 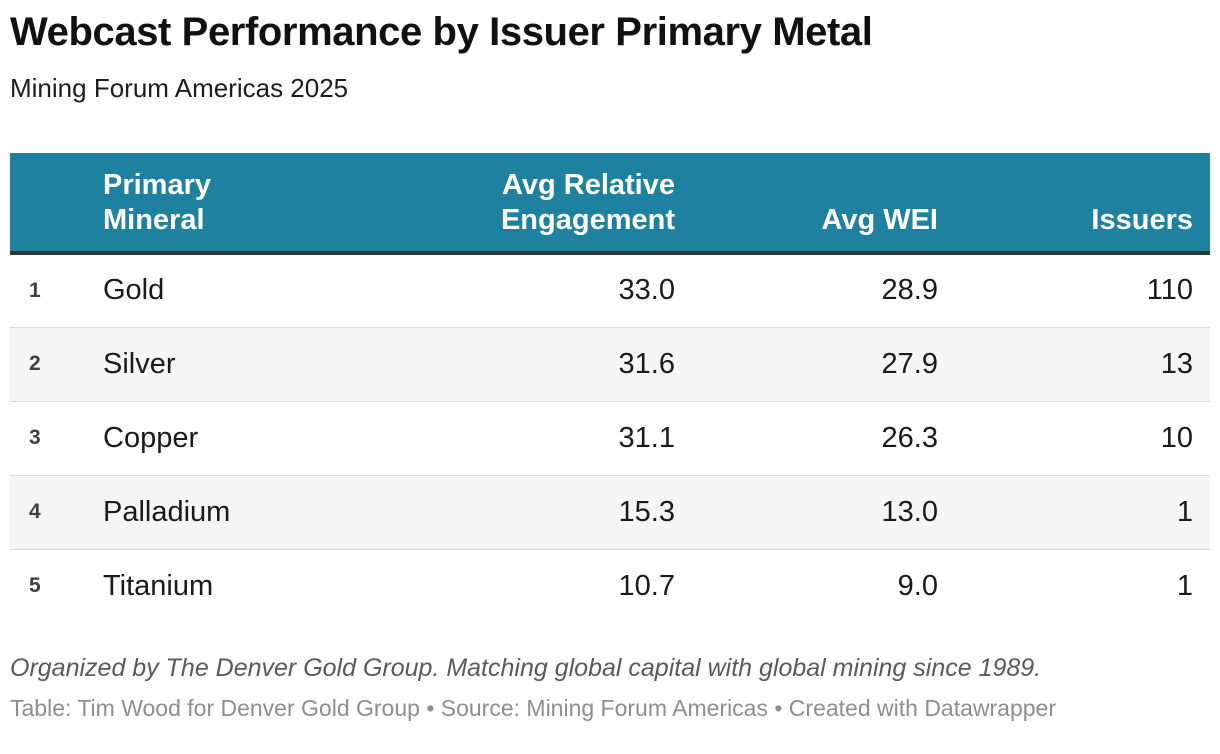 What do you see at coordinates (56, 585) in the screenshot?
I see `row-rank: 5` at bounding box center [56, 585].